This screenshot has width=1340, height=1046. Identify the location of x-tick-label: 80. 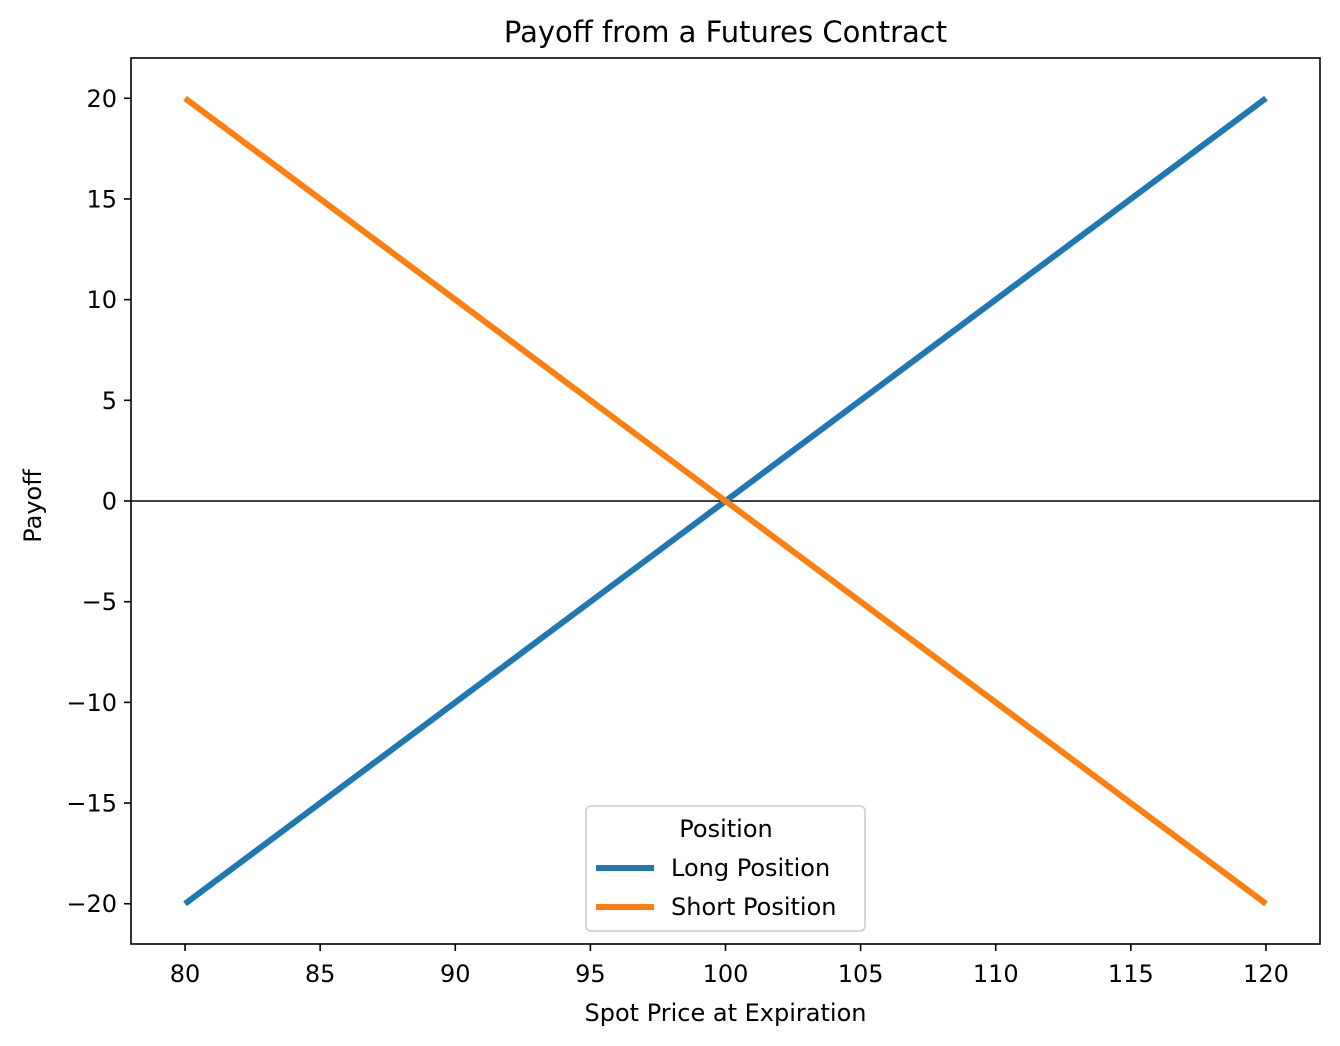
(185, 974).